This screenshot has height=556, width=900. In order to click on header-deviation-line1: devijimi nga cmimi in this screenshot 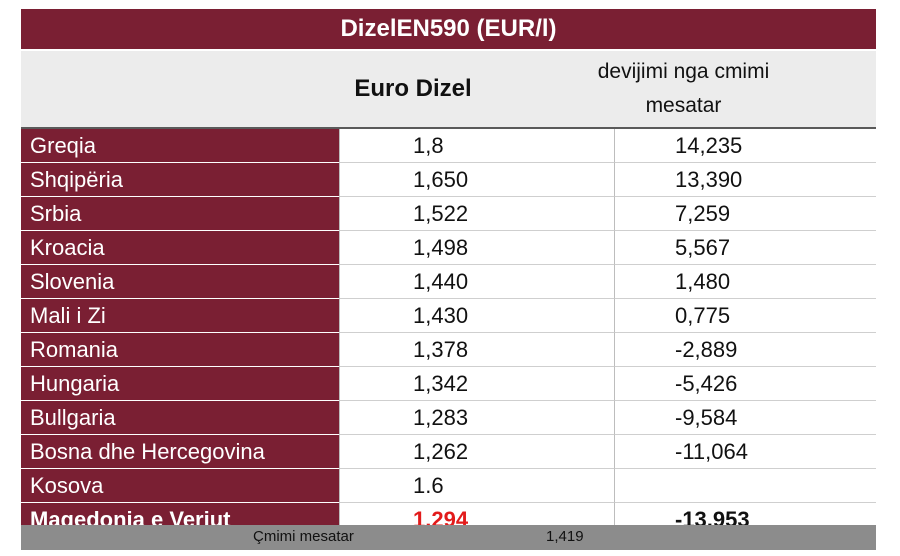, I will do `click(683, 71)`.